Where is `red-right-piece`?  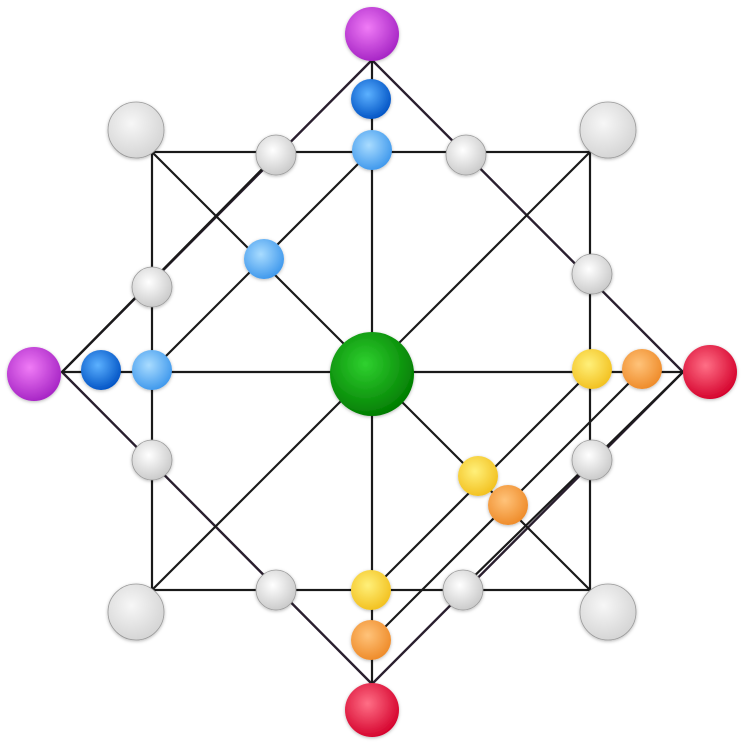
red-right-piece is located at coordinates (710, 372).